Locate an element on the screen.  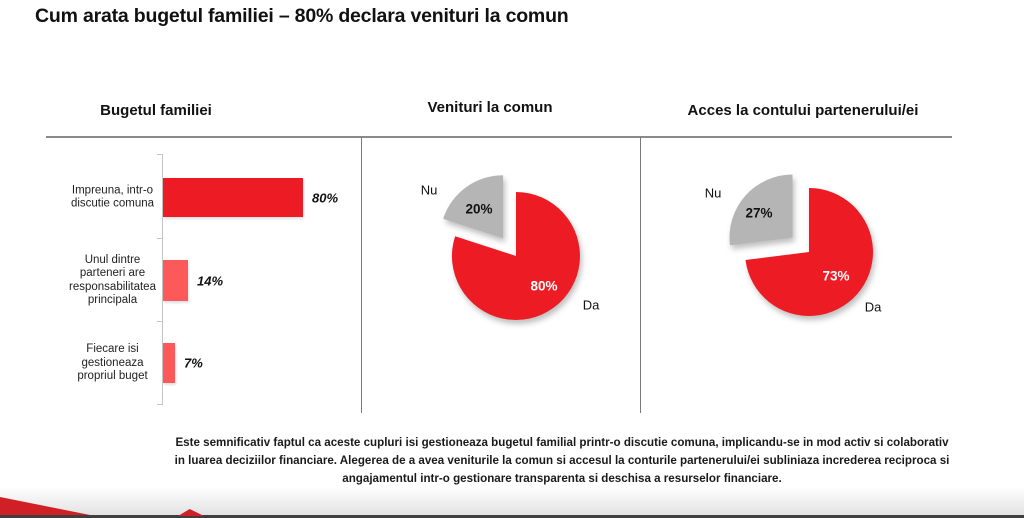
value-label: 7% is located at coordinates (193, 363).